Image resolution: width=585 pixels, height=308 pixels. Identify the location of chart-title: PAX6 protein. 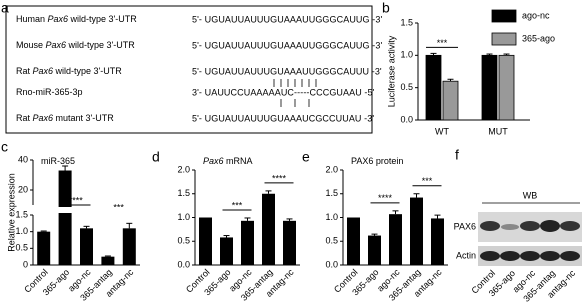
(377, 161).